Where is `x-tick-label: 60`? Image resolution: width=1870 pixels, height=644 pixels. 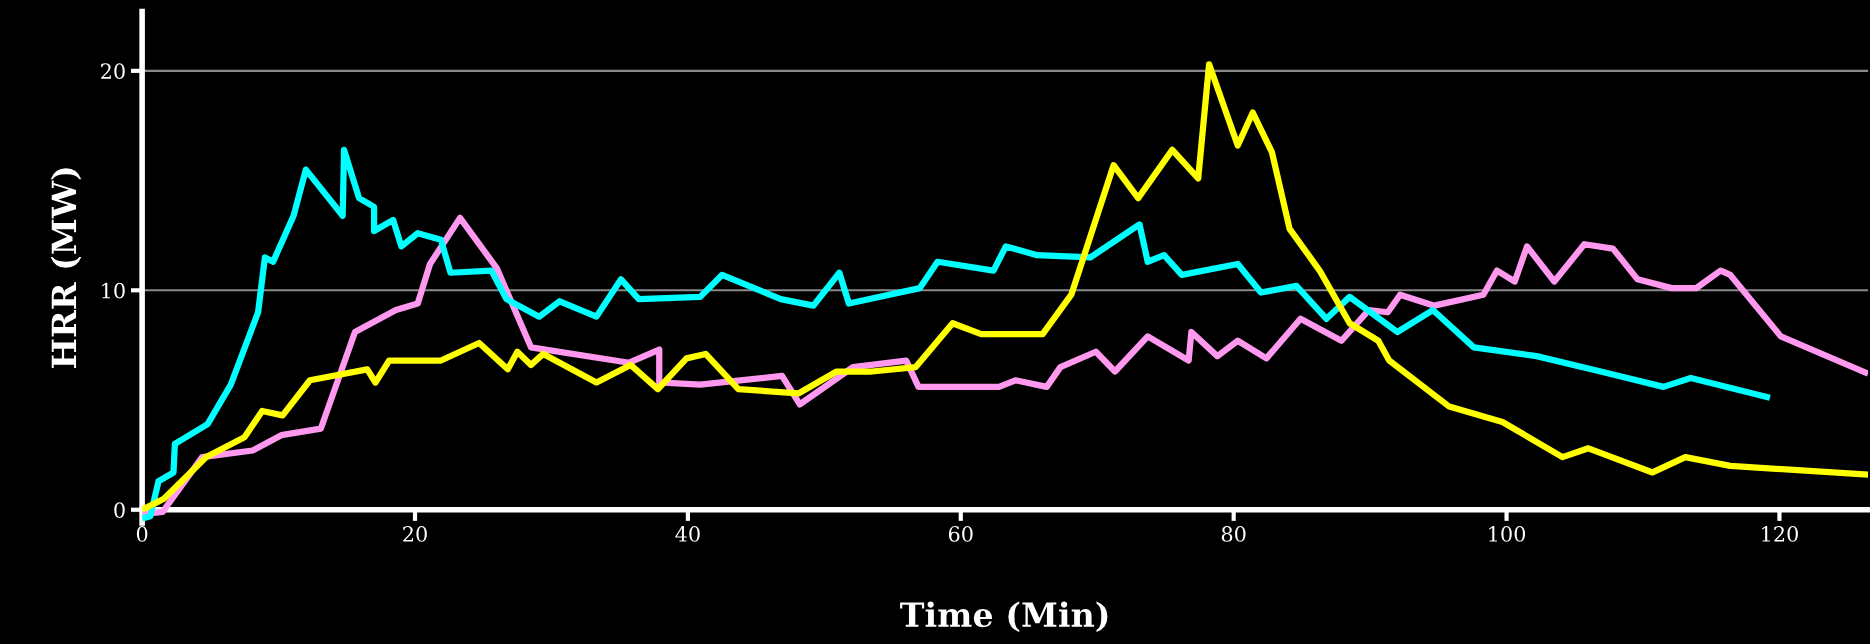
x-tick-label: 60 is located at coordinates (960, 534).